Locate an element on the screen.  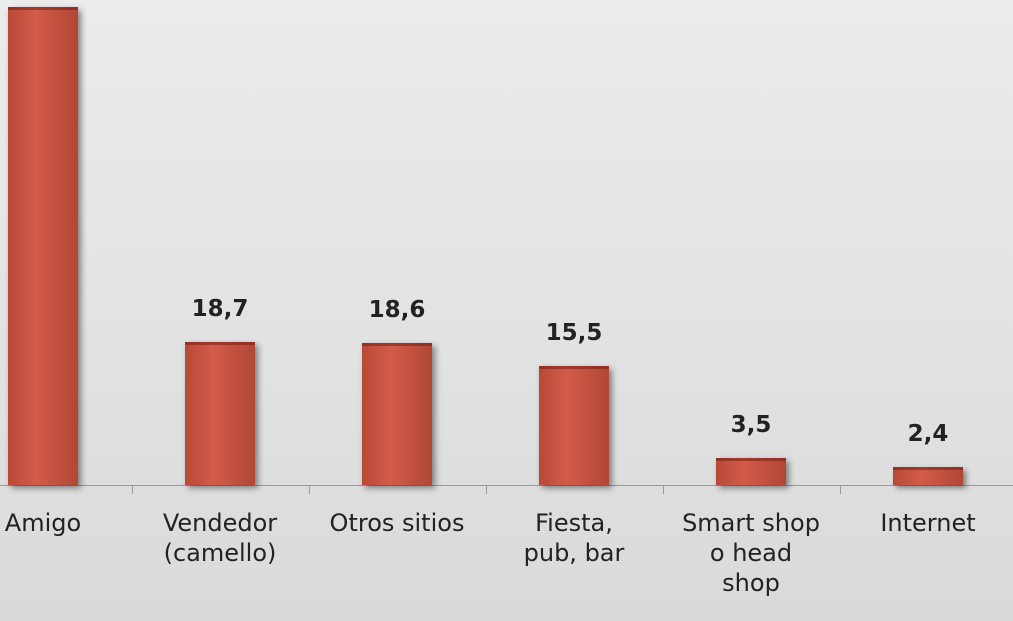
x-axis is located at coordinates (506, 485).